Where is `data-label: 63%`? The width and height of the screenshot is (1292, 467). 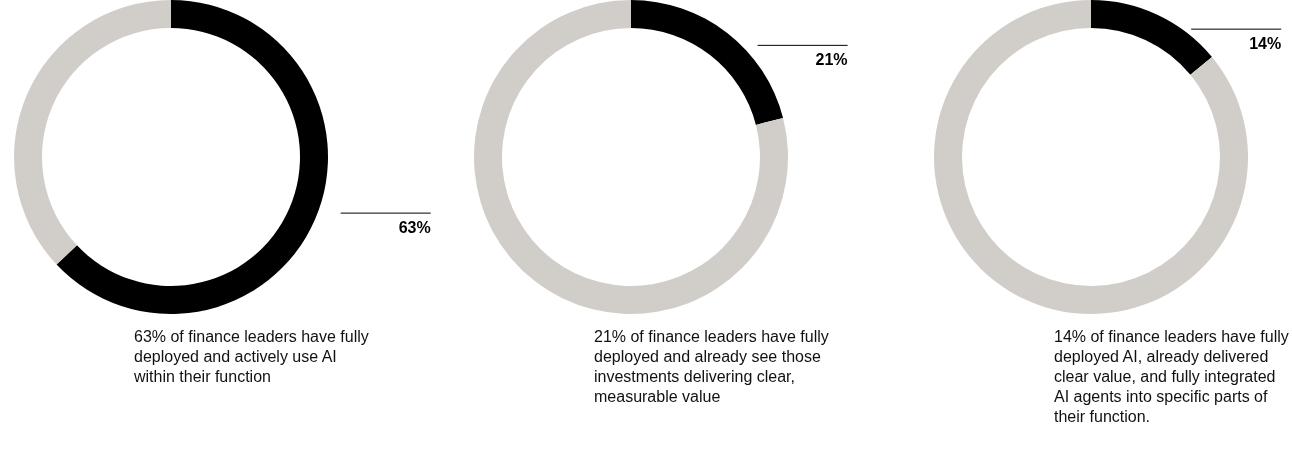
data-label: 63% is located at coordinates (414, 228).